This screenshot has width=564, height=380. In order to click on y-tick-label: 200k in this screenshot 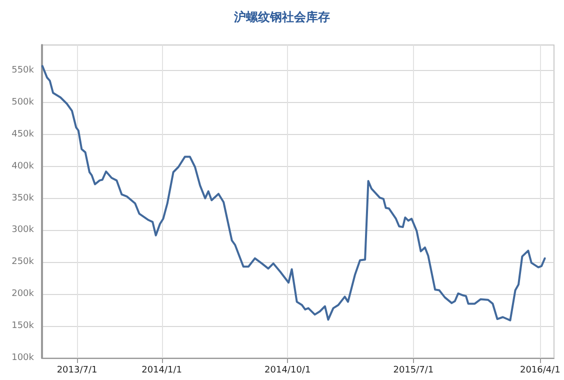, I will do `click(23, 294)`.